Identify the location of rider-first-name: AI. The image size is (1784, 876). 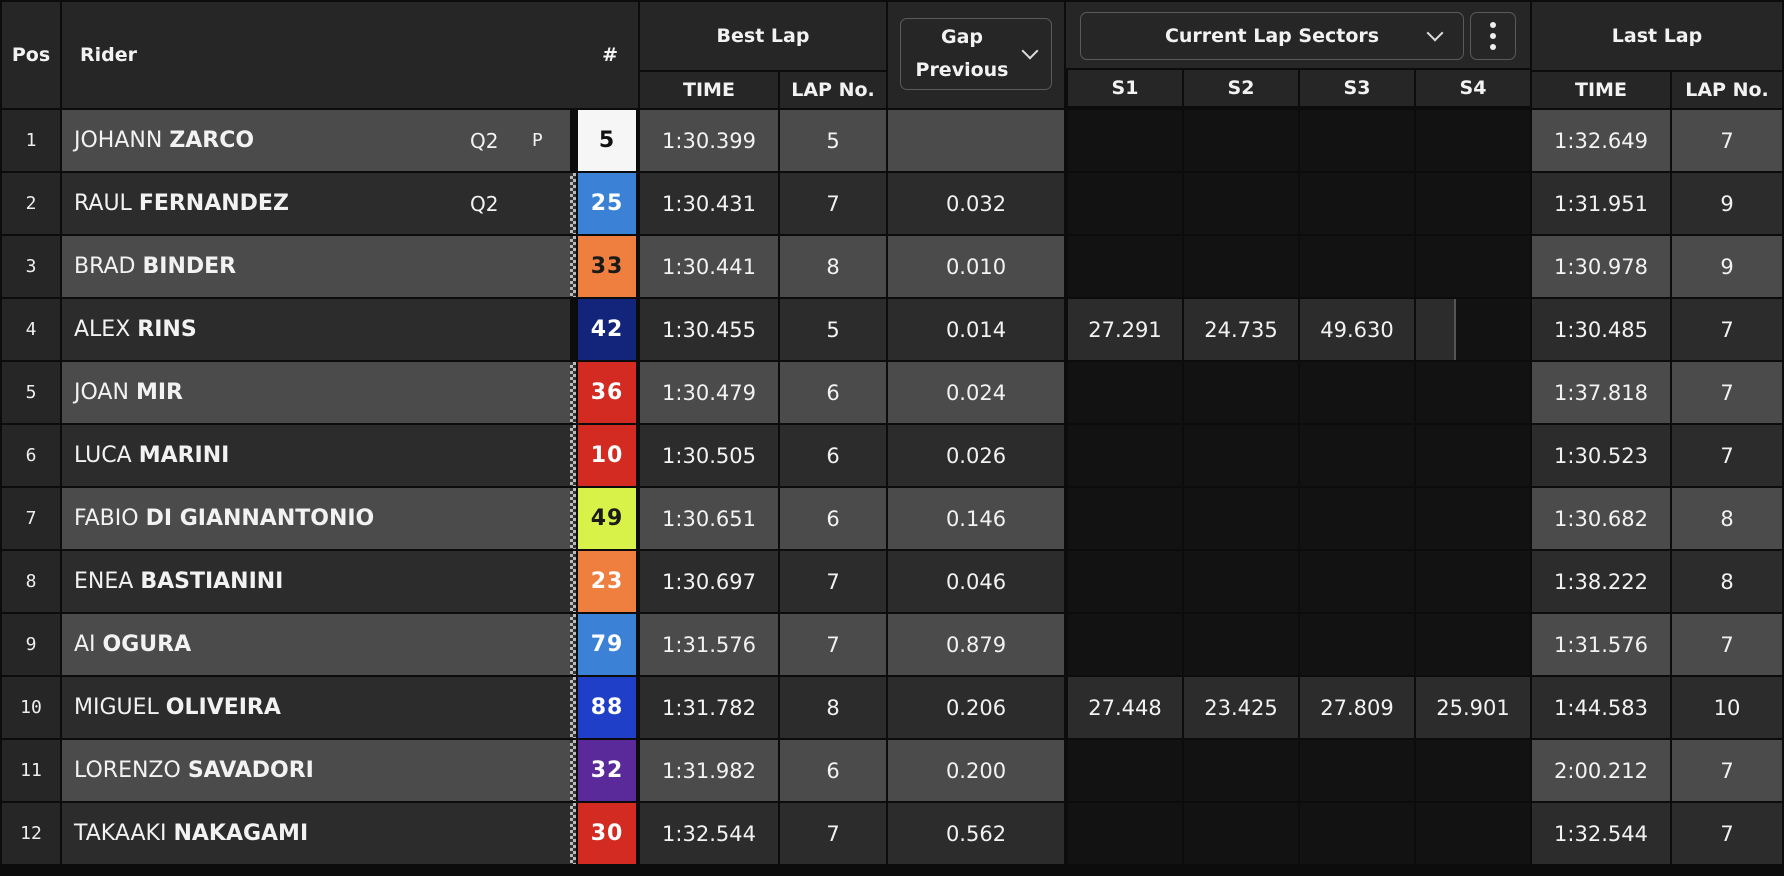
(85, 644).